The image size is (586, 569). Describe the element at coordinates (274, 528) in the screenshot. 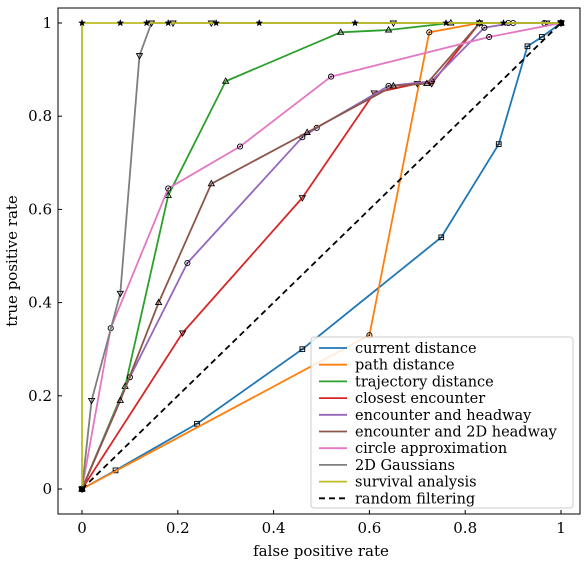

I see `x-tick-label: 0.4` at that location.